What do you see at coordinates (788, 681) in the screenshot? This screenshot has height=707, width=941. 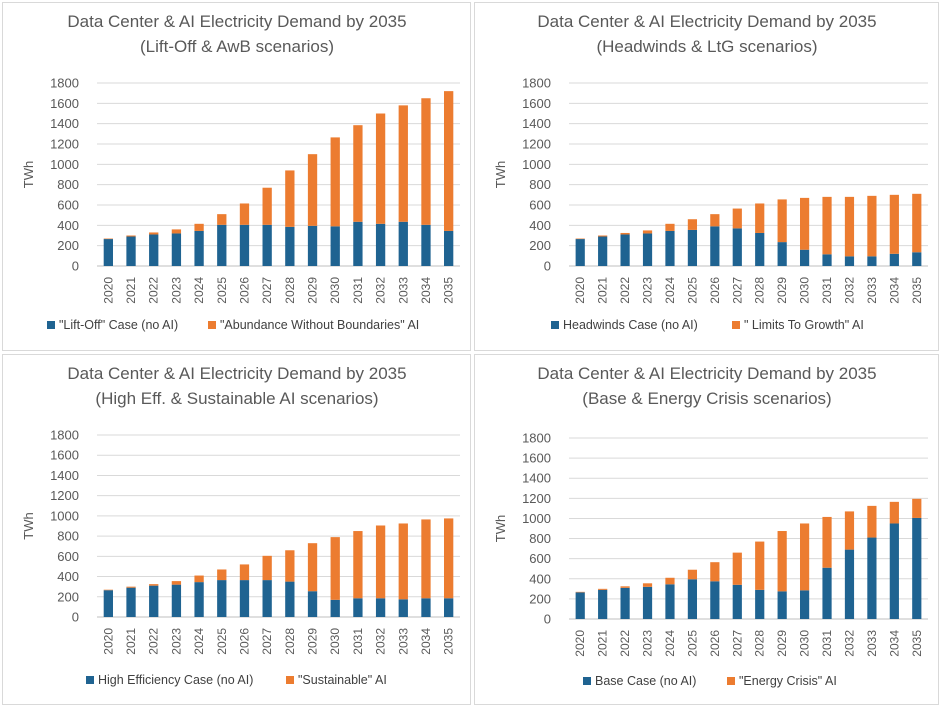 I see `legend-label-ai: "Energy Crisis" AI` at bounding box center [788, 681].